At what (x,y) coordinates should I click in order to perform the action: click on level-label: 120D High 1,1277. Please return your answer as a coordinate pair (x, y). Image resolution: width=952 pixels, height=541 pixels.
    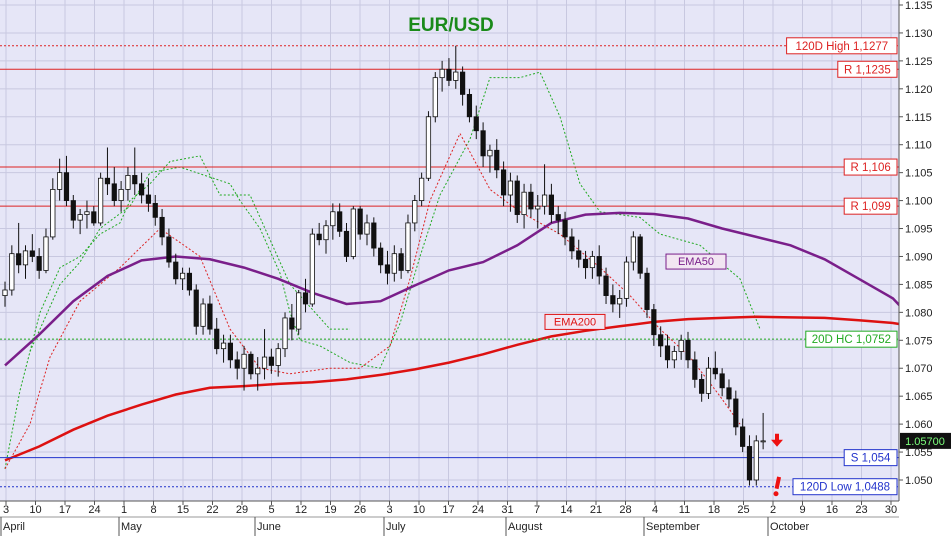
    Looking at the image, I should click on (841, 47).